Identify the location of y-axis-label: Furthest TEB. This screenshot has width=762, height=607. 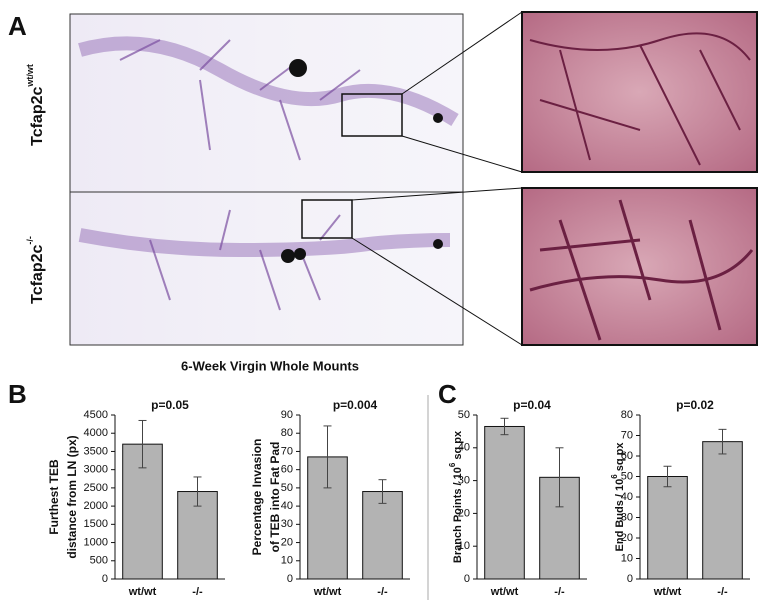
(54, 497).